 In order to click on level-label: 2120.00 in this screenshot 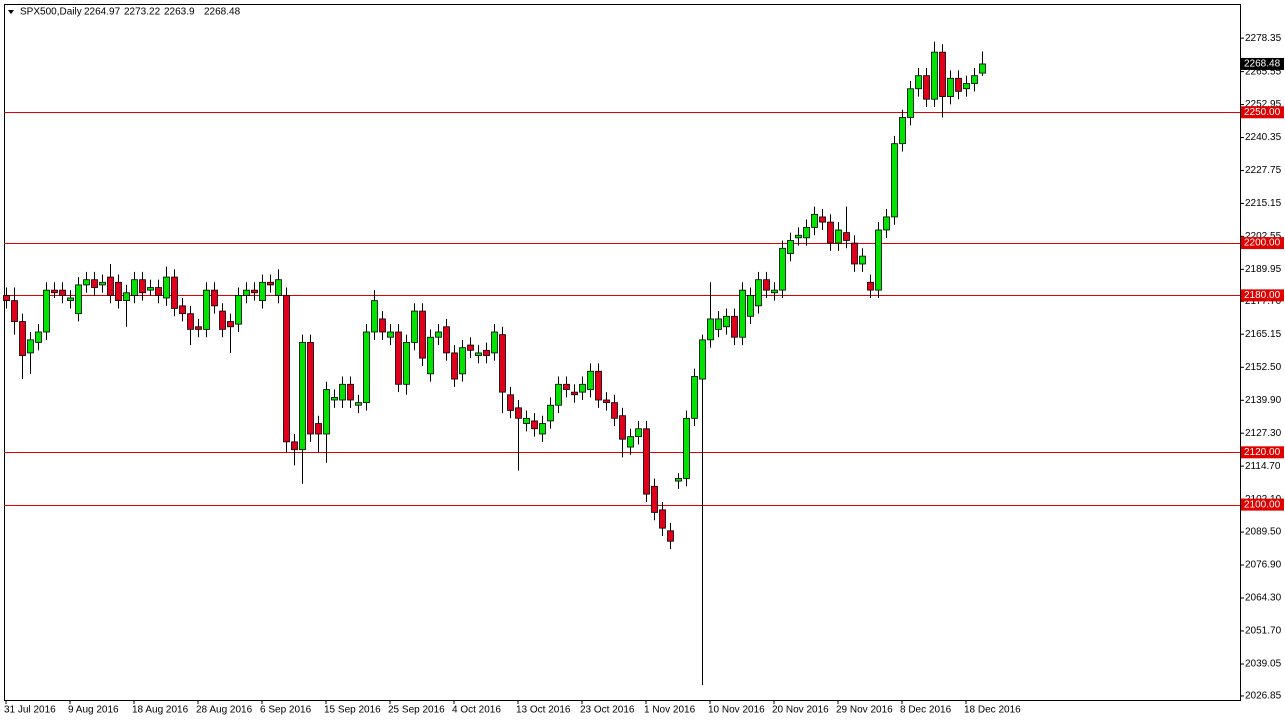, I will do `click(1262, 452)`.